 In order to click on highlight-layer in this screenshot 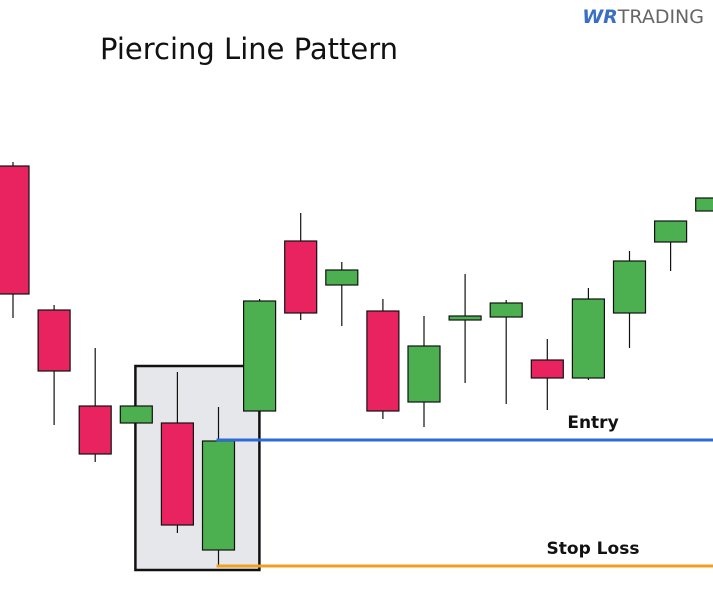, I will do `click(197, 468)`.